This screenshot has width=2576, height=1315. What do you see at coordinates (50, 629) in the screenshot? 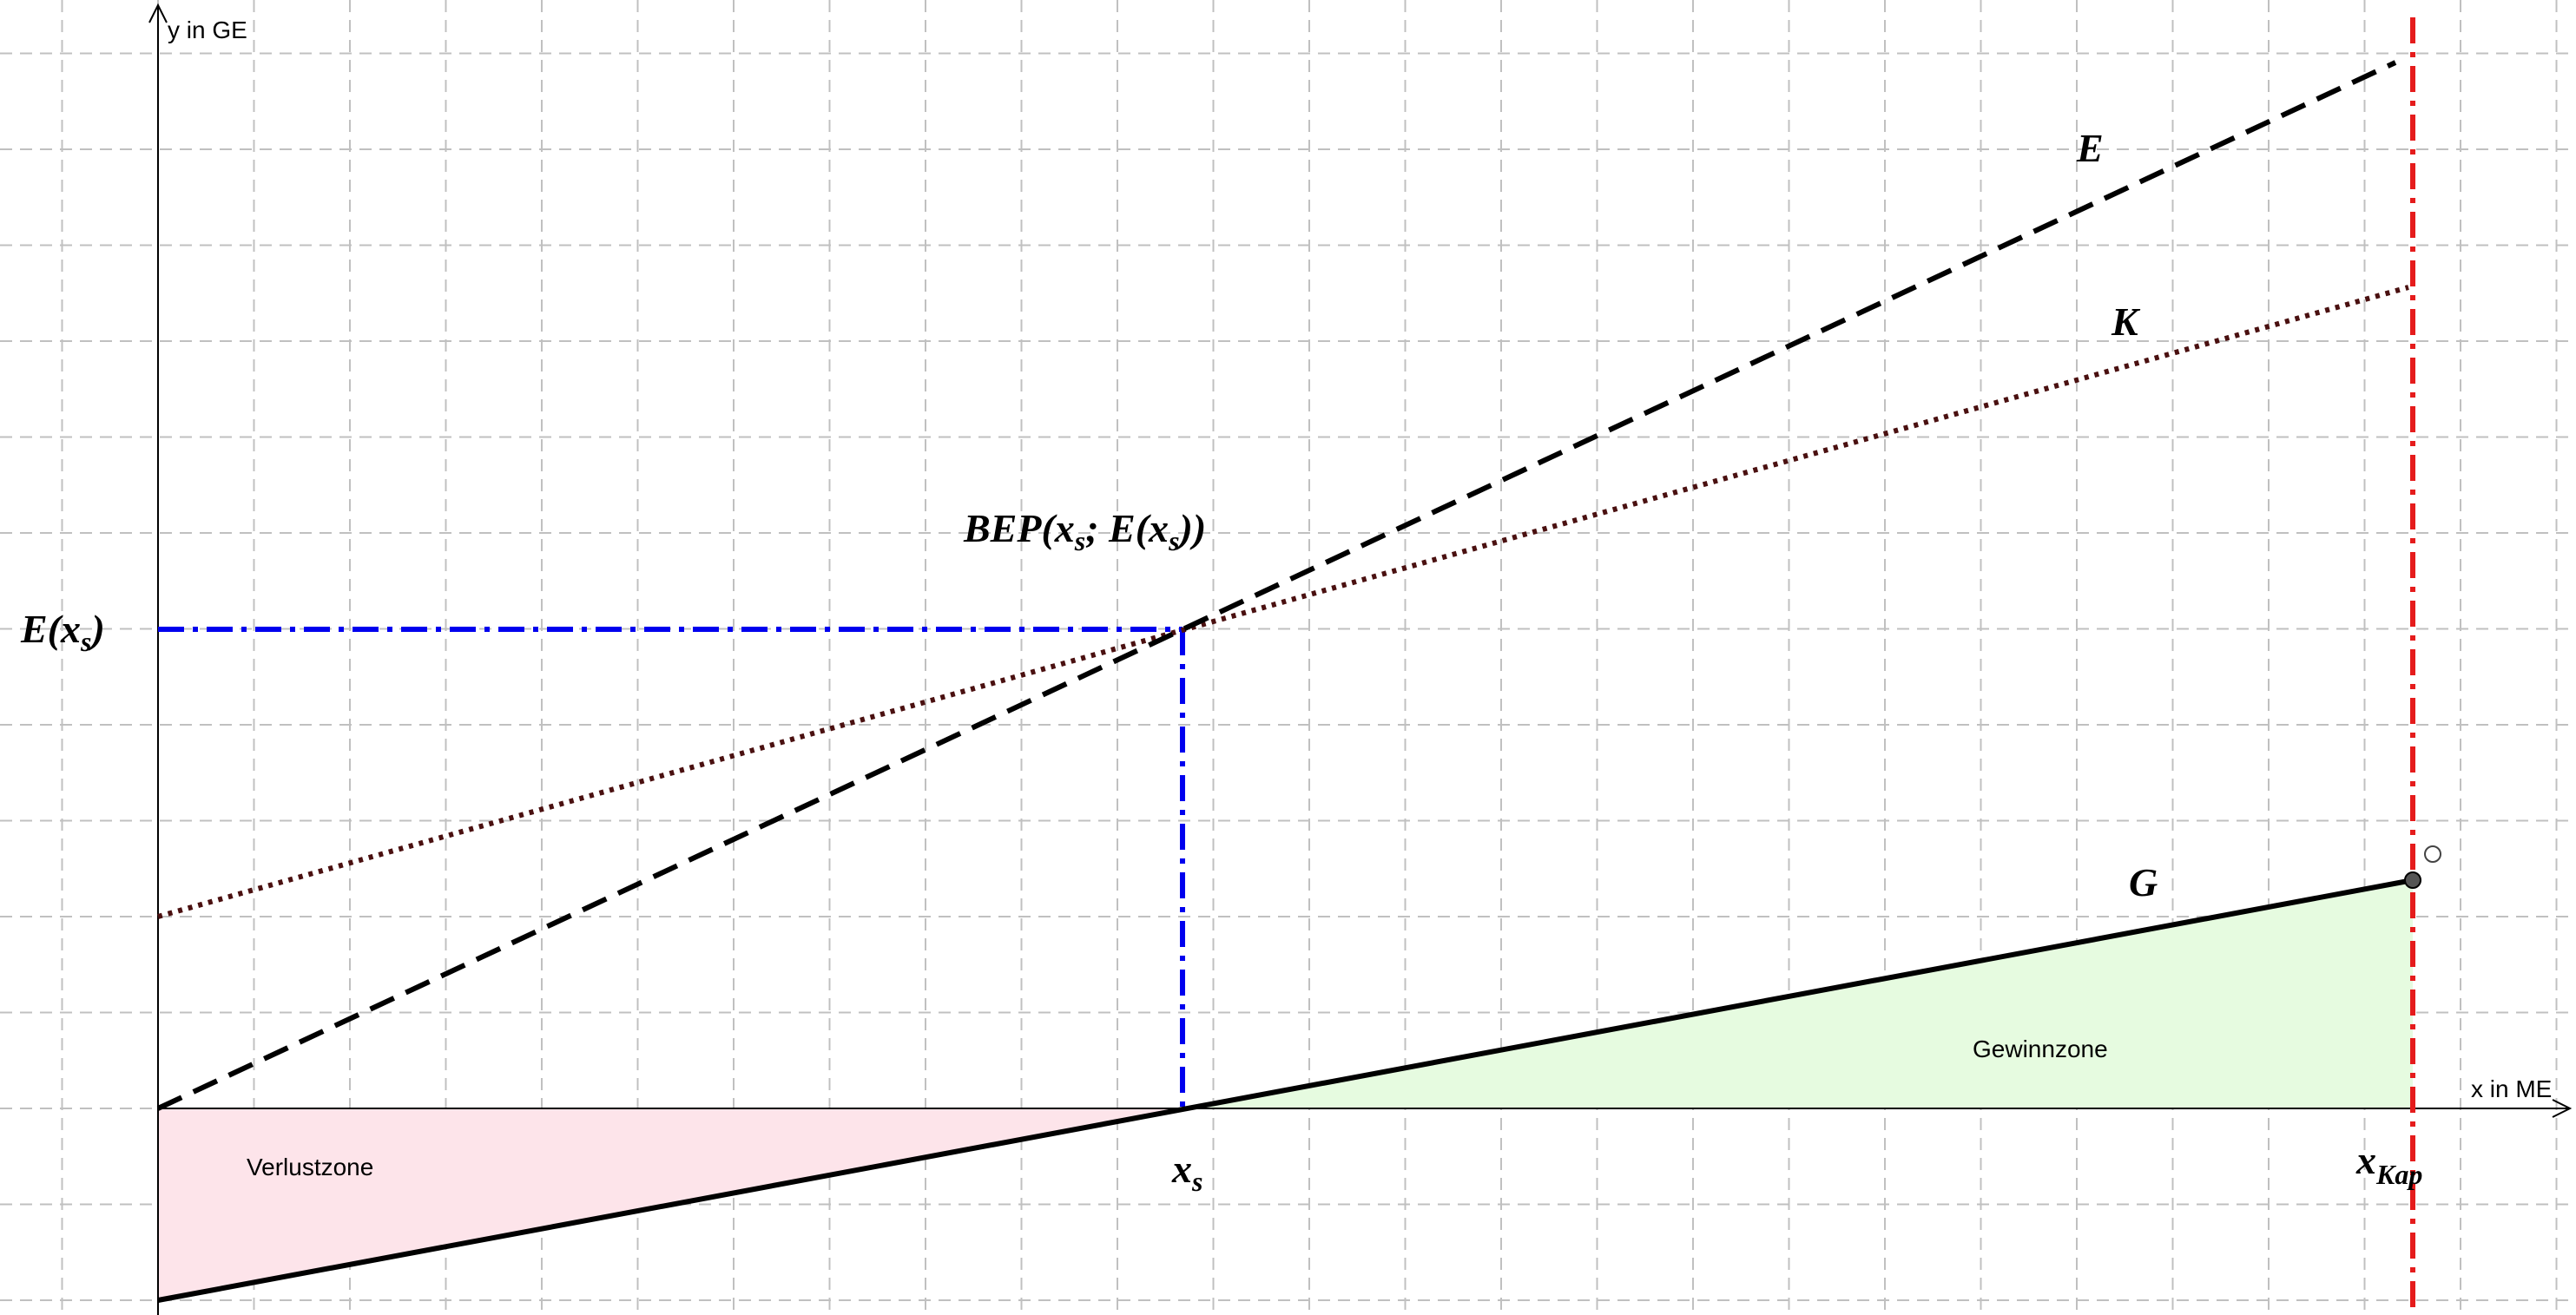
I see `e-xs-text: E(x` at bounding box center [50, 629].